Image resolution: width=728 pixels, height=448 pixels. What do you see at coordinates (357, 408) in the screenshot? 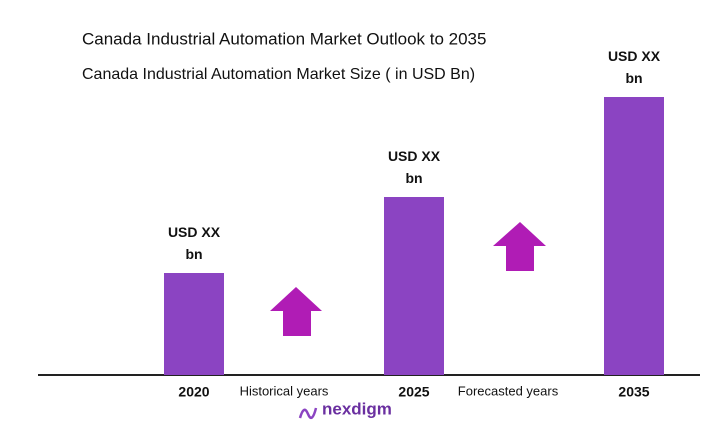
I see `logo: nexdigm` at bounding box center [357, 408].